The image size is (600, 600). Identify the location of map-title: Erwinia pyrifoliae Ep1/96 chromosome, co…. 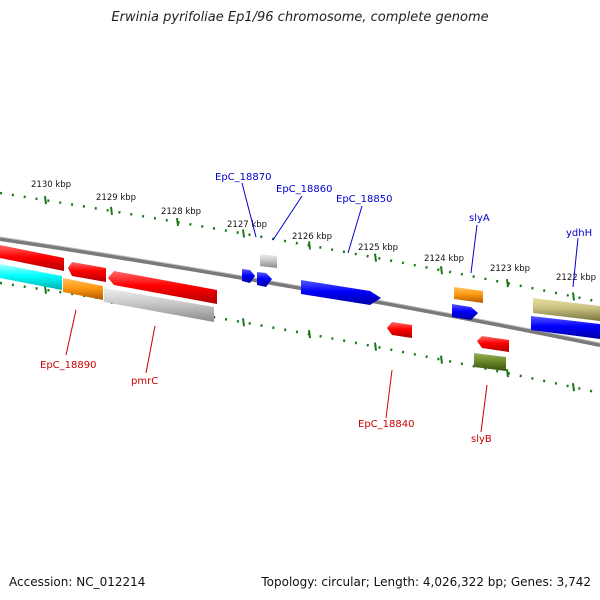
(300, 17).